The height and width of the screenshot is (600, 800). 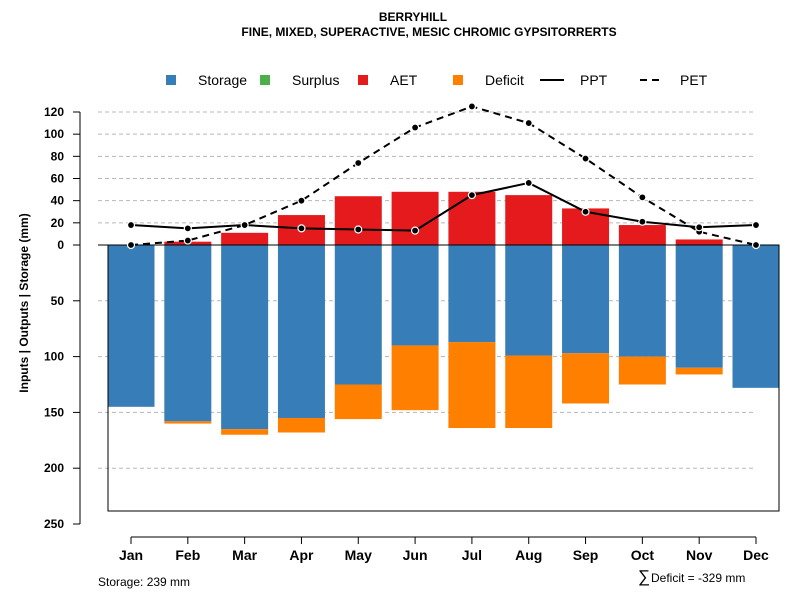 What do you see at coordinates (586, 555) in the screenshot?
I see `x-tick-label: Sep` at bounding box center [586, 555].